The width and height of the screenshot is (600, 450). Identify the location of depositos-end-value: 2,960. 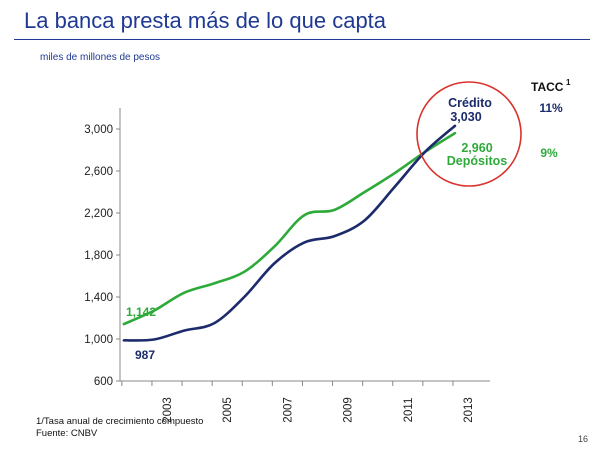
(476, 148).